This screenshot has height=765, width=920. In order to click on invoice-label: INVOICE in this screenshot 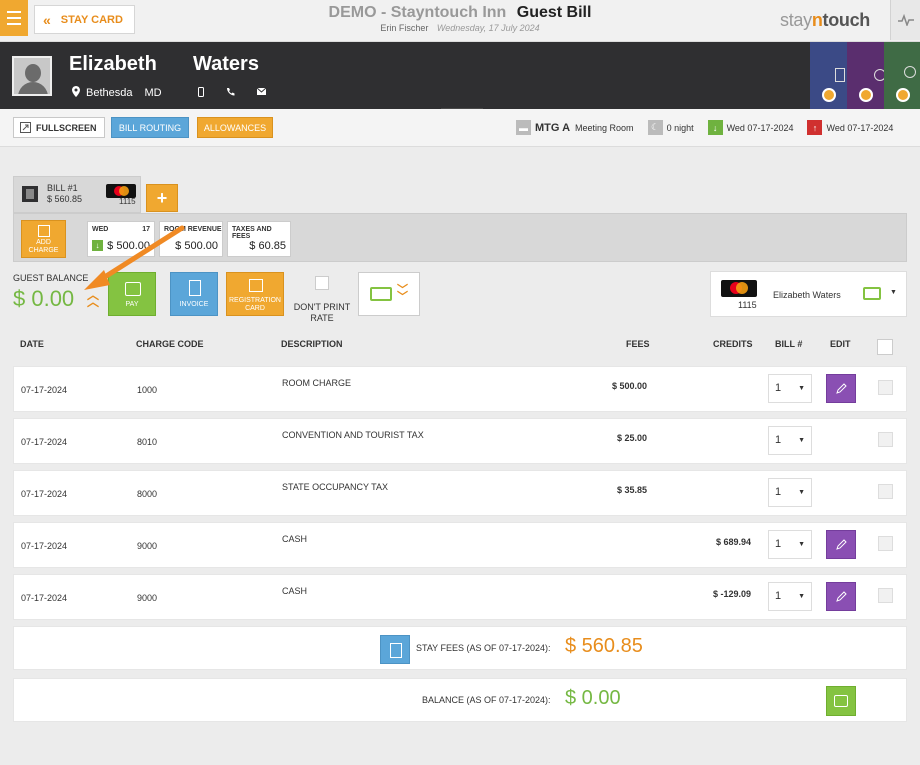, I will do `click(194, 304)`.